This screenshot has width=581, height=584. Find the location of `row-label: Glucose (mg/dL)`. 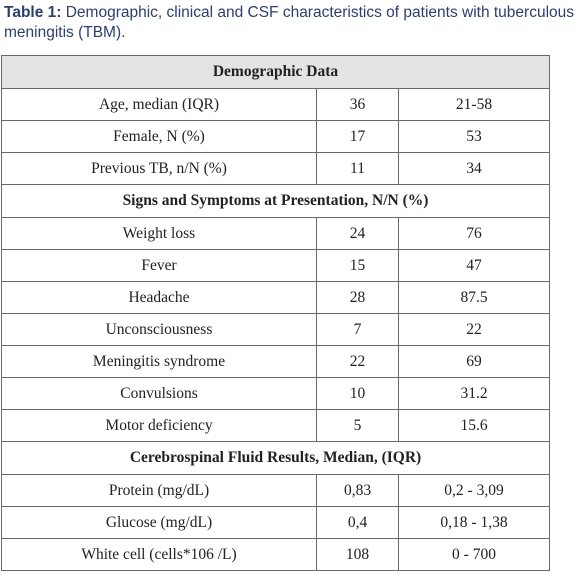

row-label: Glucose (mg/dL) is located at coordinates (159, 522).